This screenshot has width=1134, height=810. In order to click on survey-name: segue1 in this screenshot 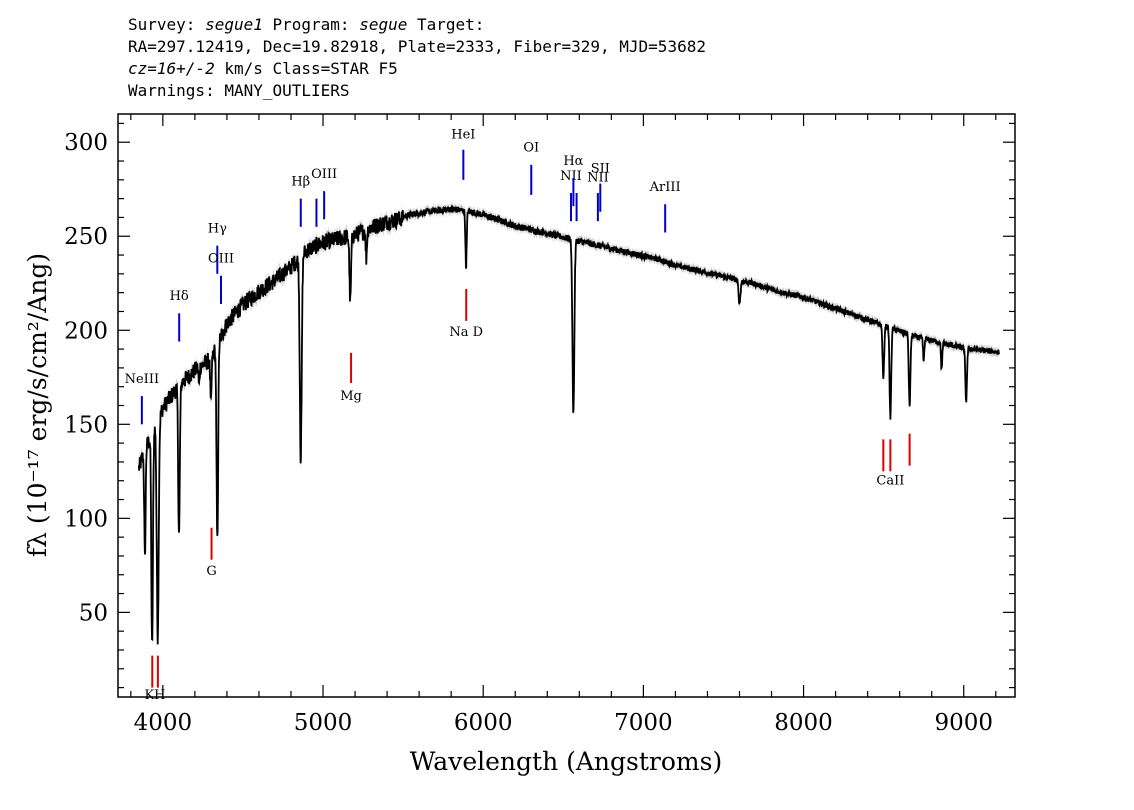, I will do `click(234, 24)`.